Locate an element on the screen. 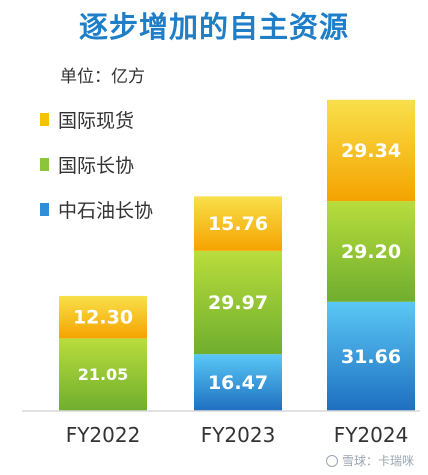 This screenshot has height=475, width=428. watermark: 雪球：卡瑞咪 is located at coordinates (369, 460).